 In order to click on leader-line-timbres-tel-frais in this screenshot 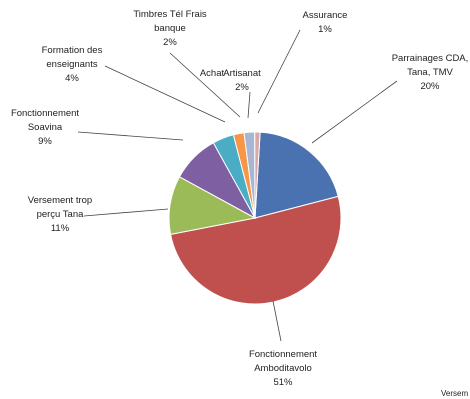, I will do `click(205, 85)`.